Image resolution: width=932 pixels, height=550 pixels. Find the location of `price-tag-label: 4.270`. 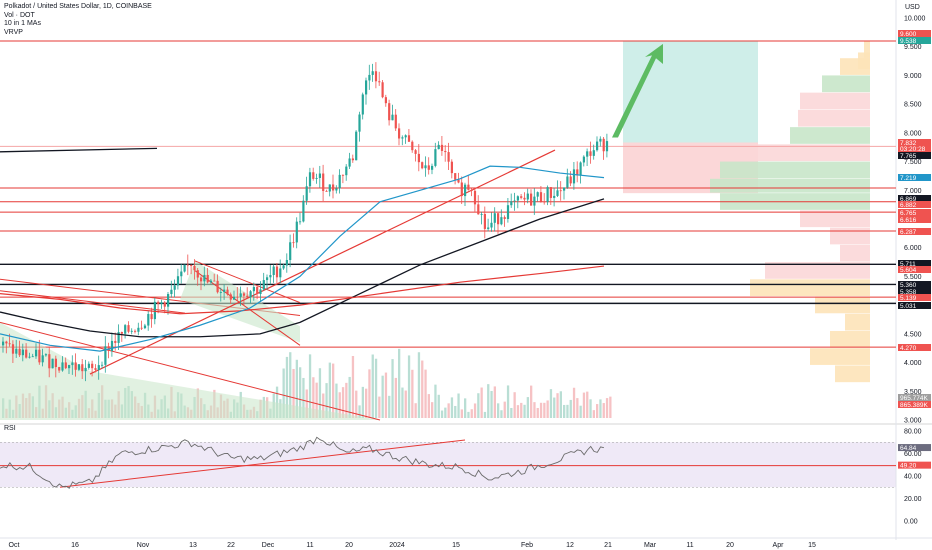

price-tag-label: 4.270 is located at coordinates (908, 348).